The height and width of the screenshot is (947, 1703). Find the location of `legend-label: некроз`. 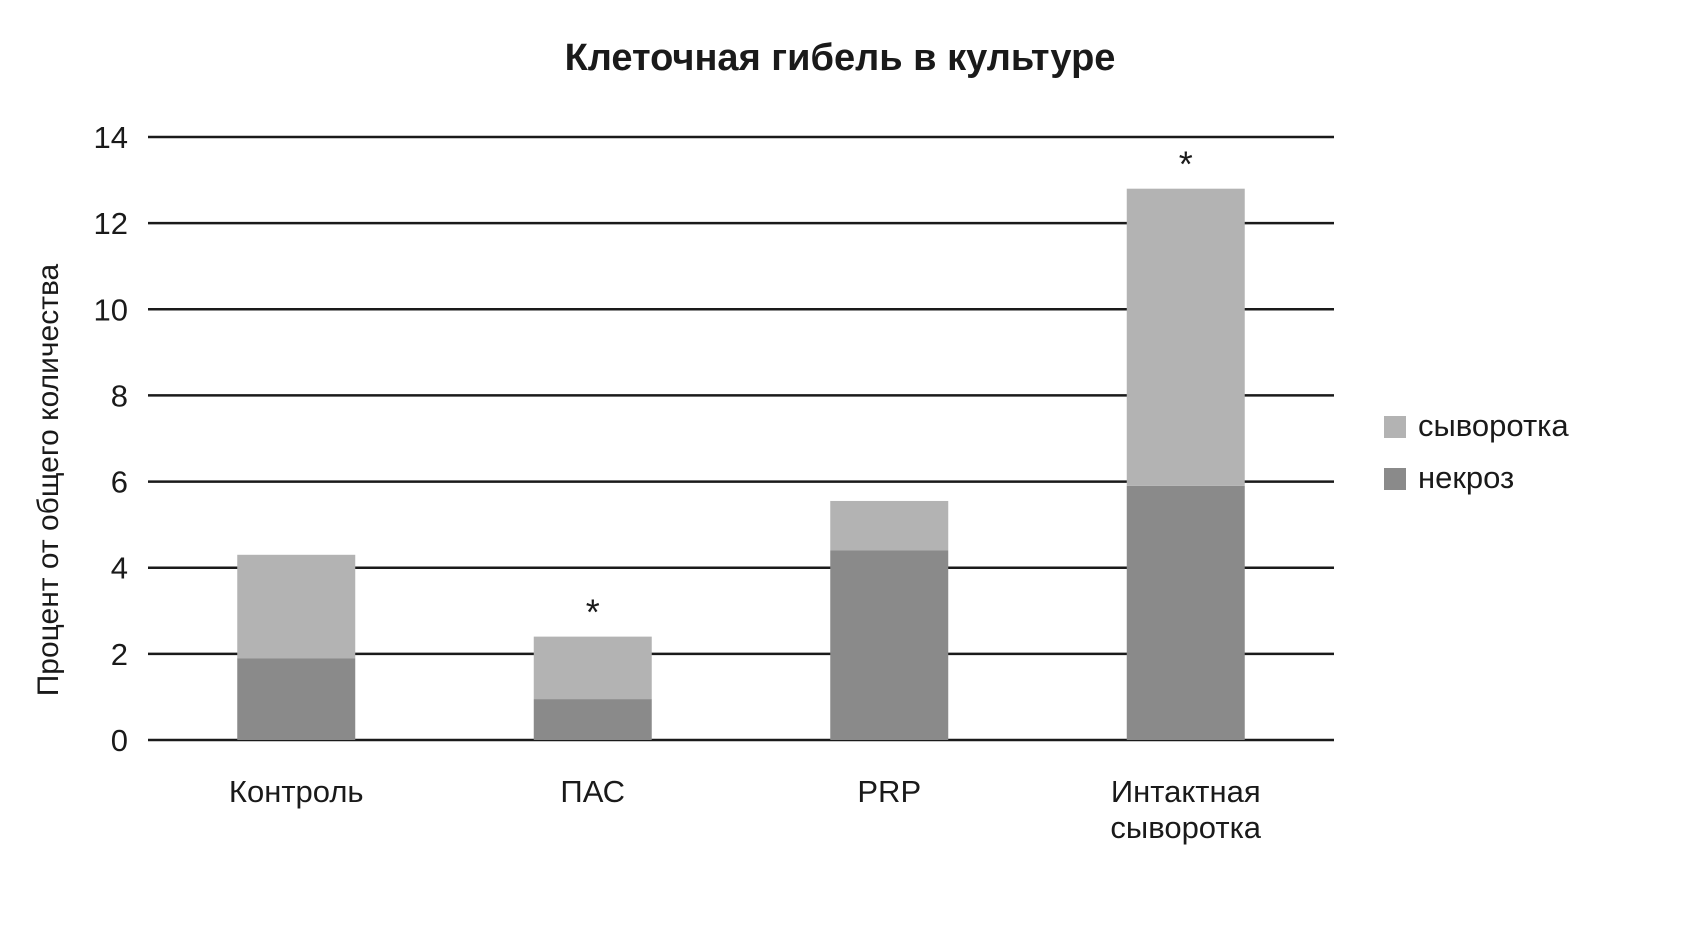

legend-label: некроз is located at coordinates (1466, 477).